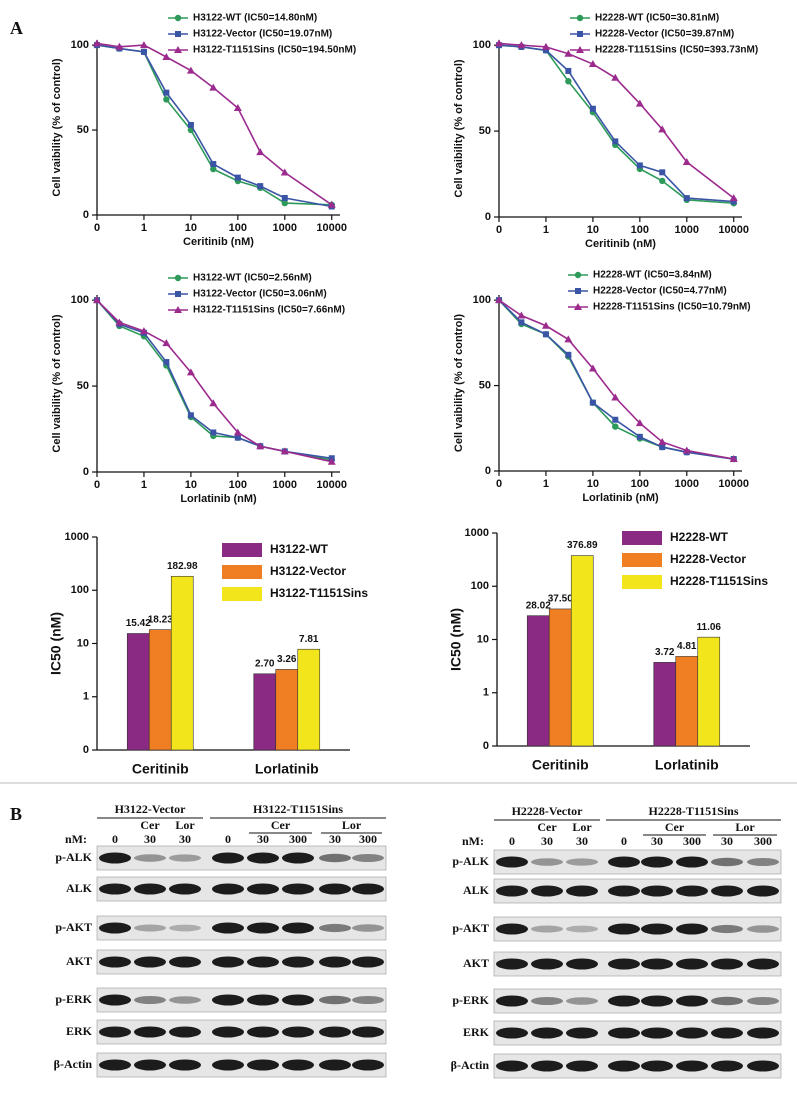 This screenshot has height=1101, width=797. What do you see at coordinates (238, 228) in the screenshot?
I see `x-tick-label: 100` at bounding box center [238, 228].